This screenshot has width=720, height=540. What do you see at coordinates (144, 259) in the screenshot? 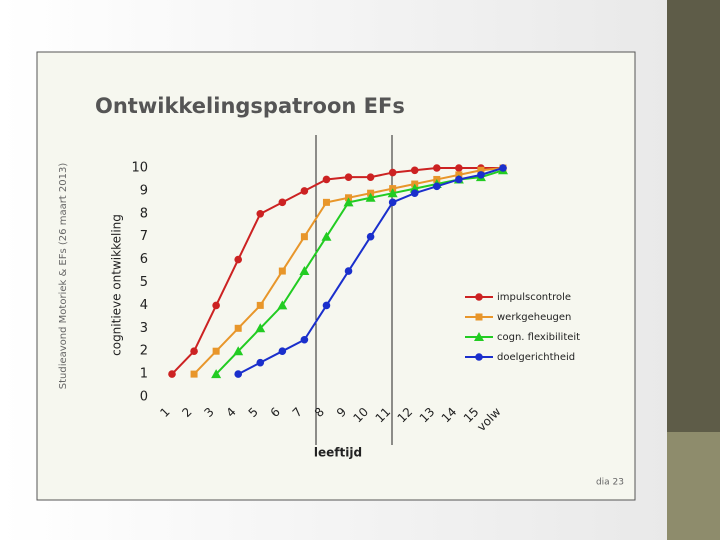
I see `y-tick-label: 6` at bounding box center [144, 259].